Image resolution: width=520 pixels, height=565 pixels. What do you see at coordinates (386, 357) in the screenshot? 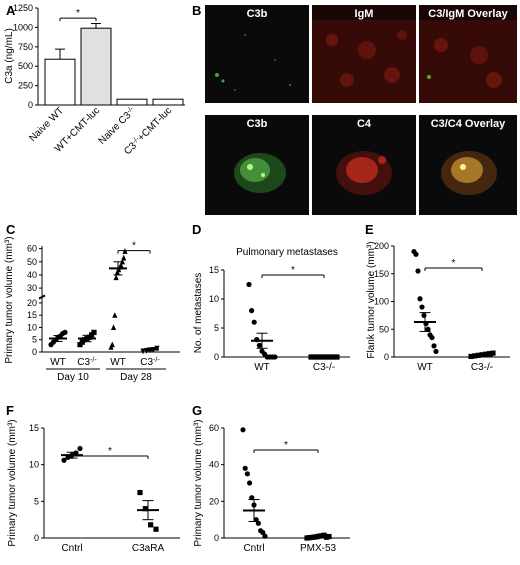
I see `panelE-y-tick-label: 0` at bounding box center [386, 357].